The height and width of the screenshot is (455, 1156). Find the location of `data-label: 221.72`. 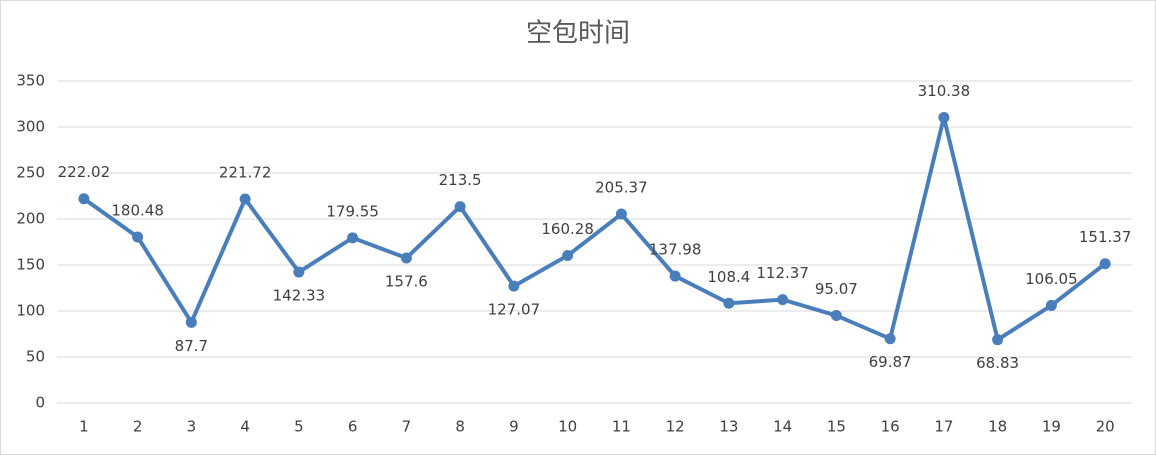

data-label: 221.72 is located at coordinates (245, 173).